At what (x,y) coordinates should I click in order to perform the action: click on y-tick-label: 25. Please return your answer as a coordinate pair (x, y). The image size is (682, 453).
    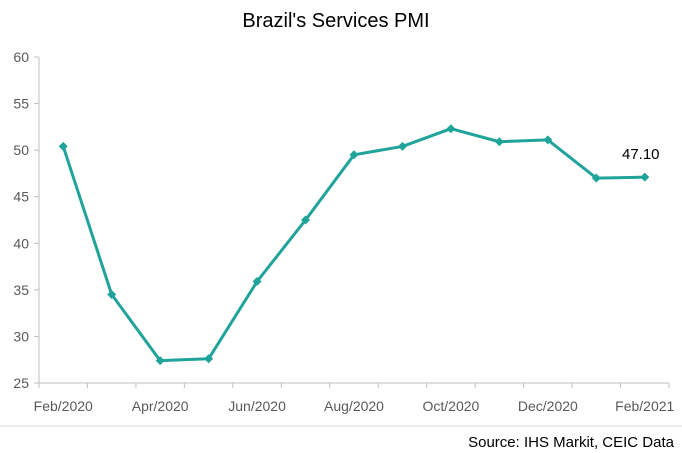
    Looking at the image, I should click on (21, 383).